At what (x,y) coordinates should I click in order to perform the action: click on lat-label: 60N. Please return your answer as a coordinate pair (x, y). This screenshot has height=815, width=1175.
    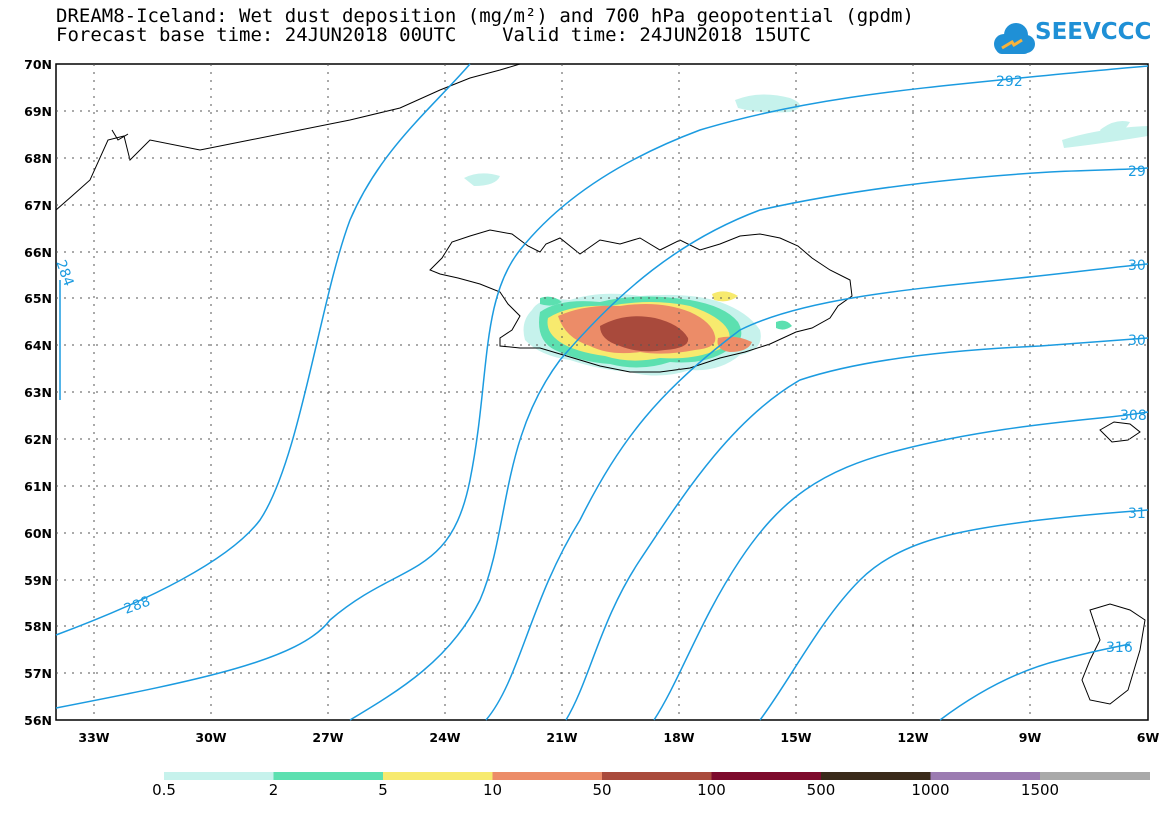
    Looking at the image, I should click on (38, 533).